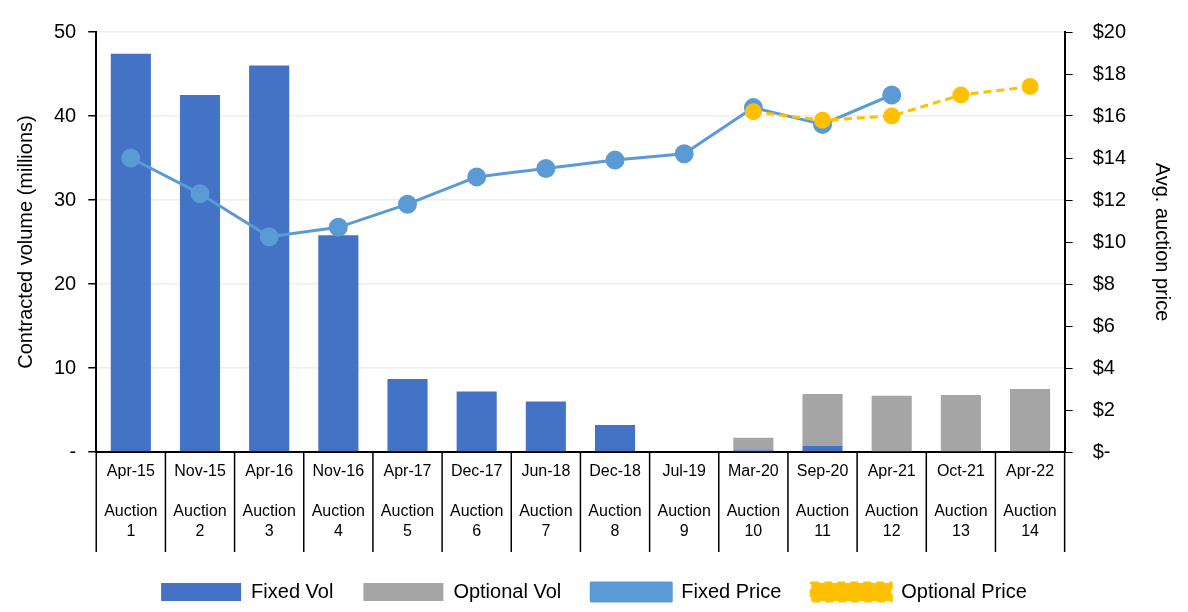  Describe the element at coordinates (1109, 240) in the screenshot. I see `y2-tick-label: $10` at that location.